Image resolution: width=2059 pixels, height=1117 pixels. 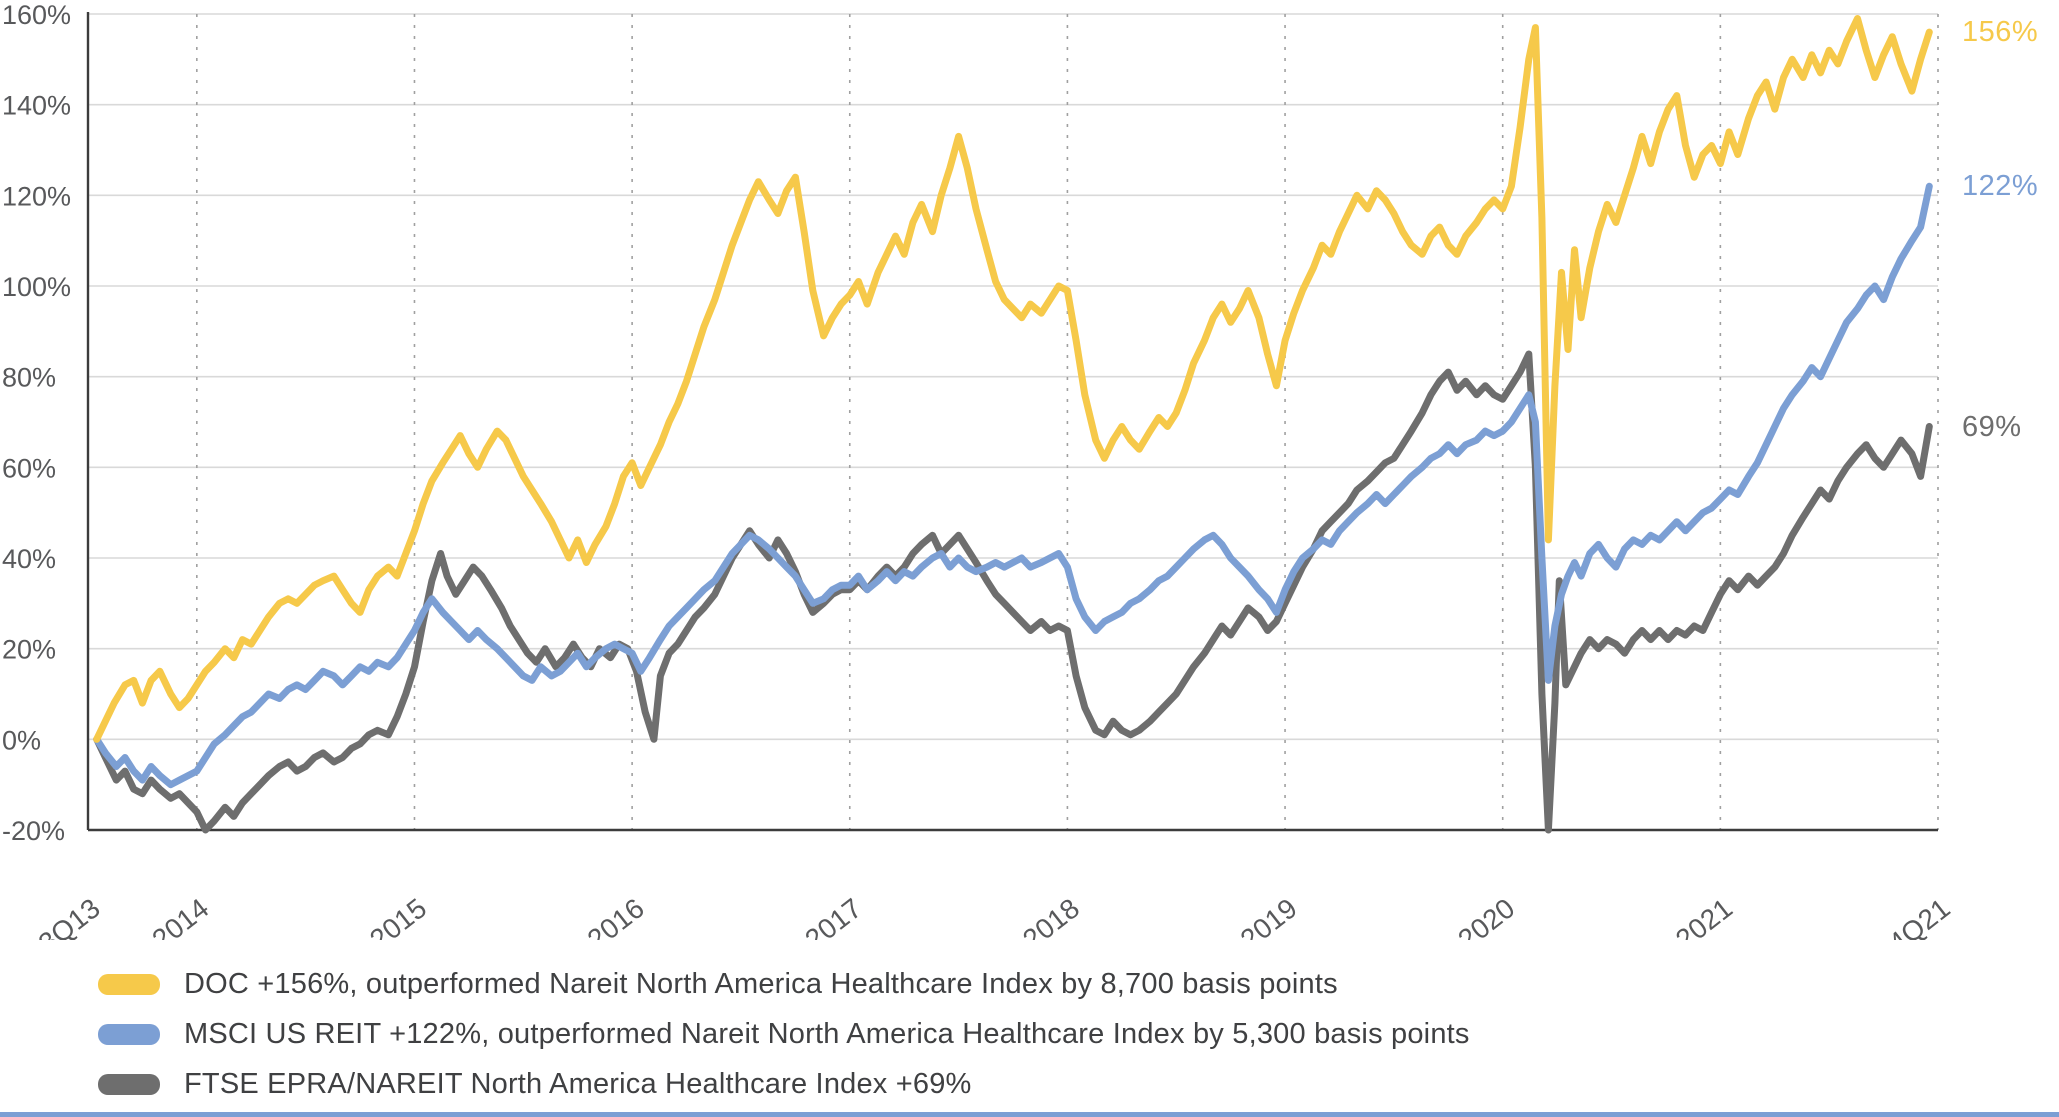 I want to click on doc-series-swatch, so click(x=129, y=984).